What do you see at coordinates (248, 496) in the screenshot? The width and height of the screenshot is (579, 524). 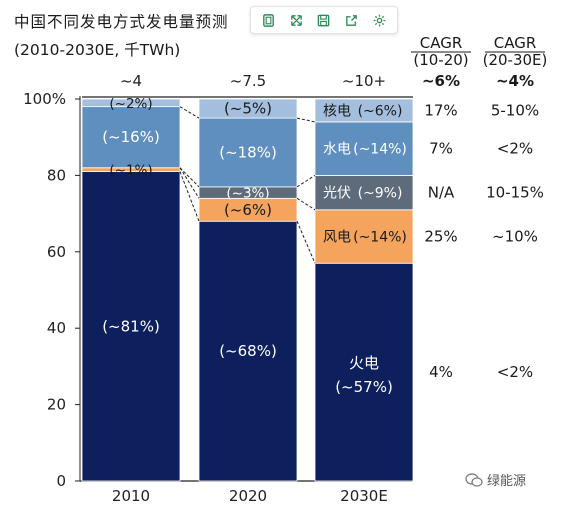 I see `x-tick-label: 2020` at bounding box center [248, 496].